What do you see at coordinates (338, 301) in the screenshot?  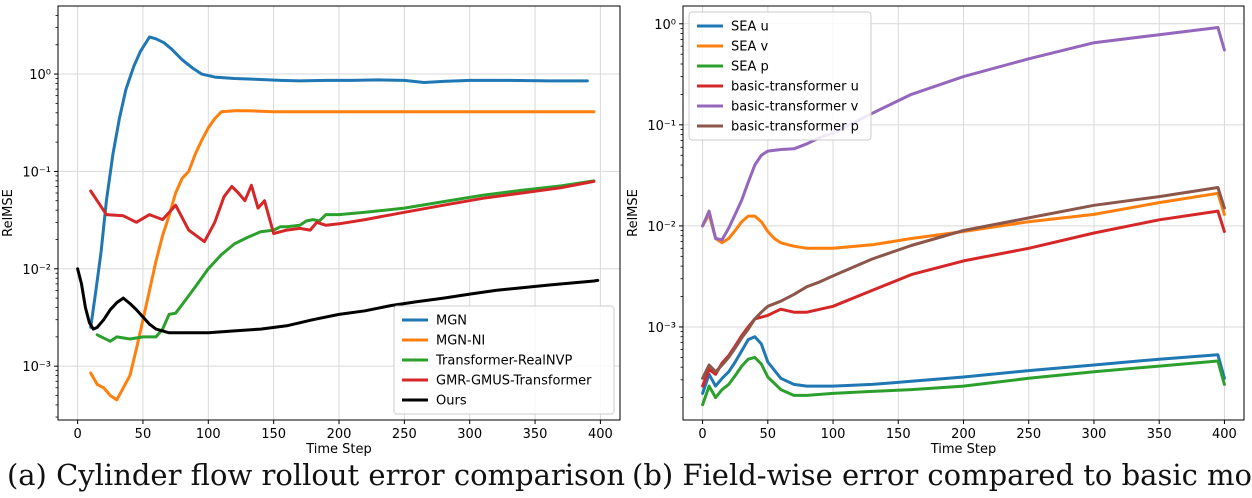 I see `series-line-ours` at bounding box center [338, 301].